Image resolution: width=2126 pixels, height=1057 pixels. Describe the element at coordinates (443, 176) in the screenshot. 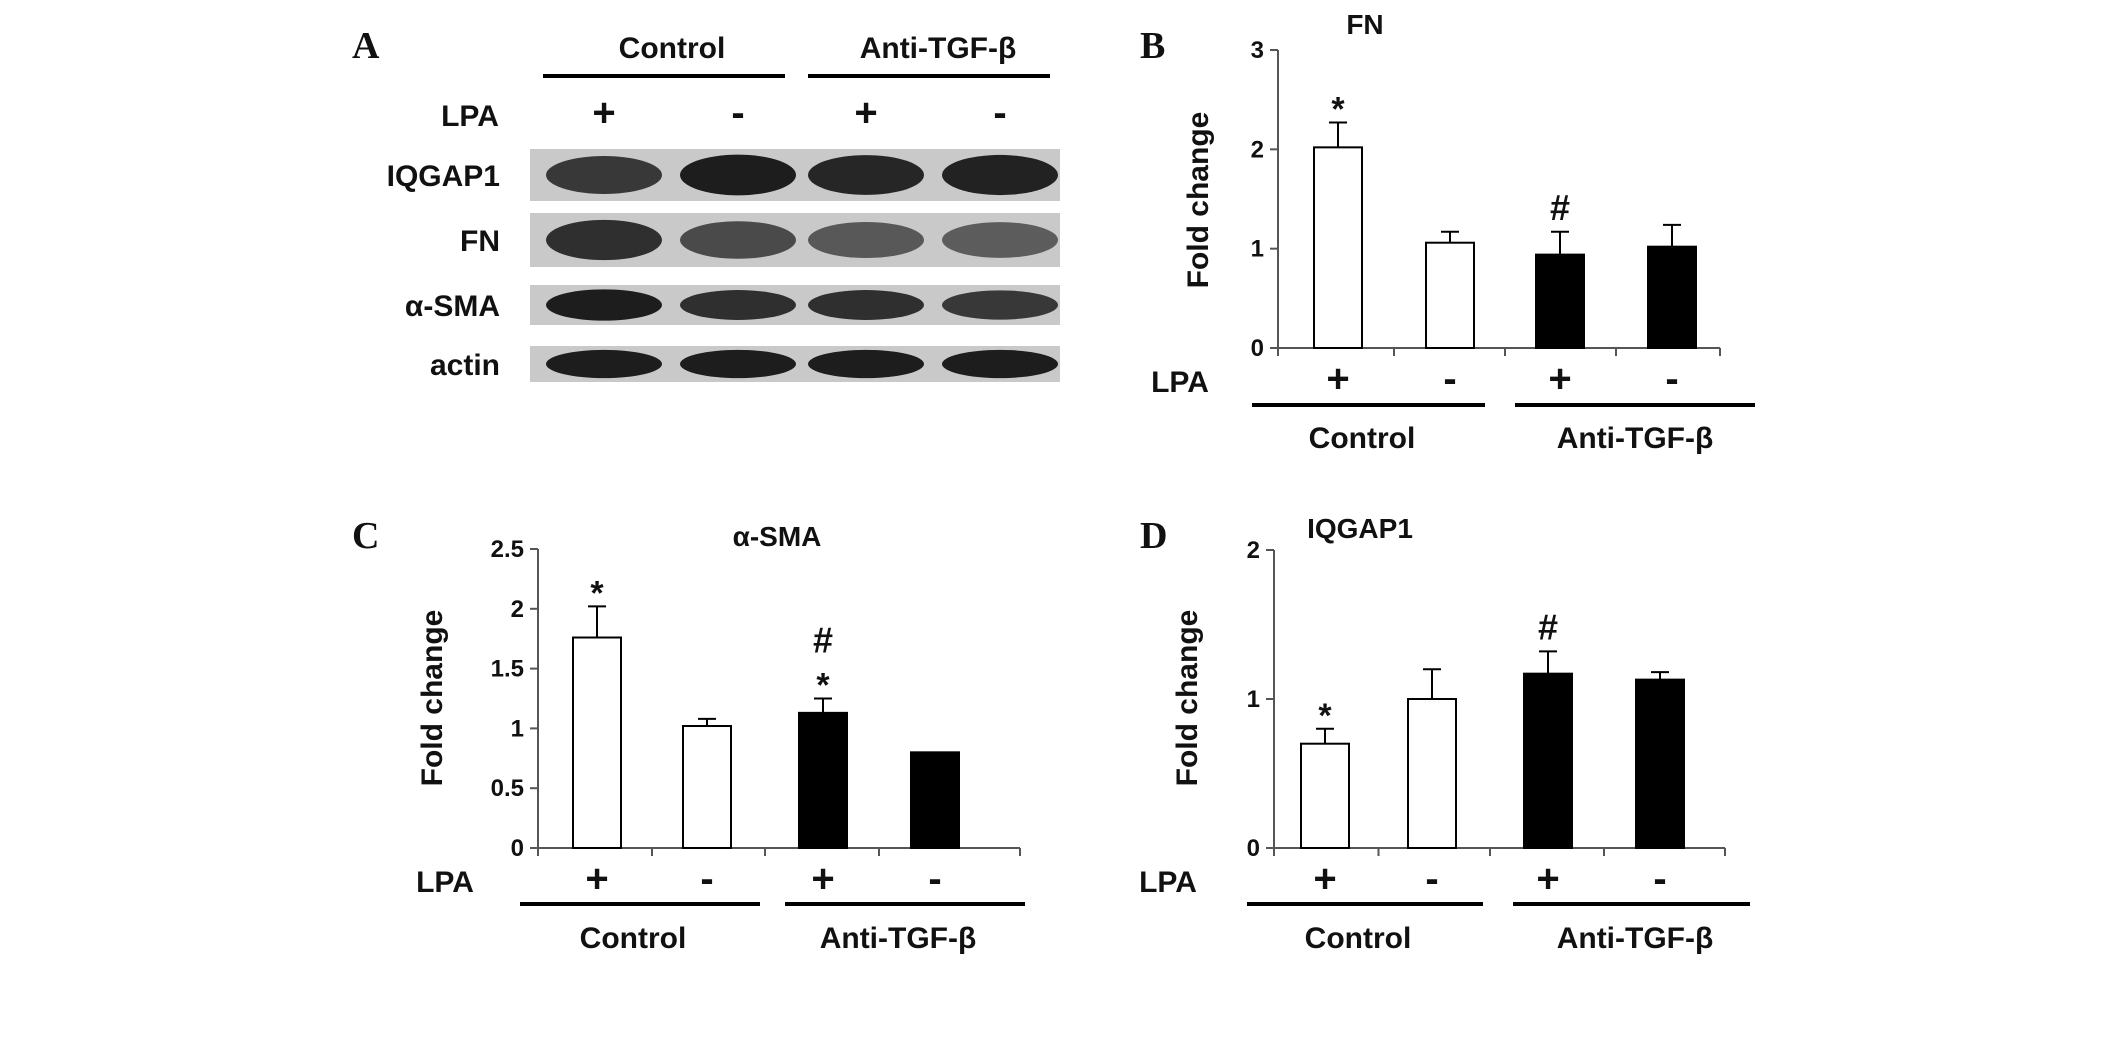

I see `blot-row-label: IQGAP1` at that location.